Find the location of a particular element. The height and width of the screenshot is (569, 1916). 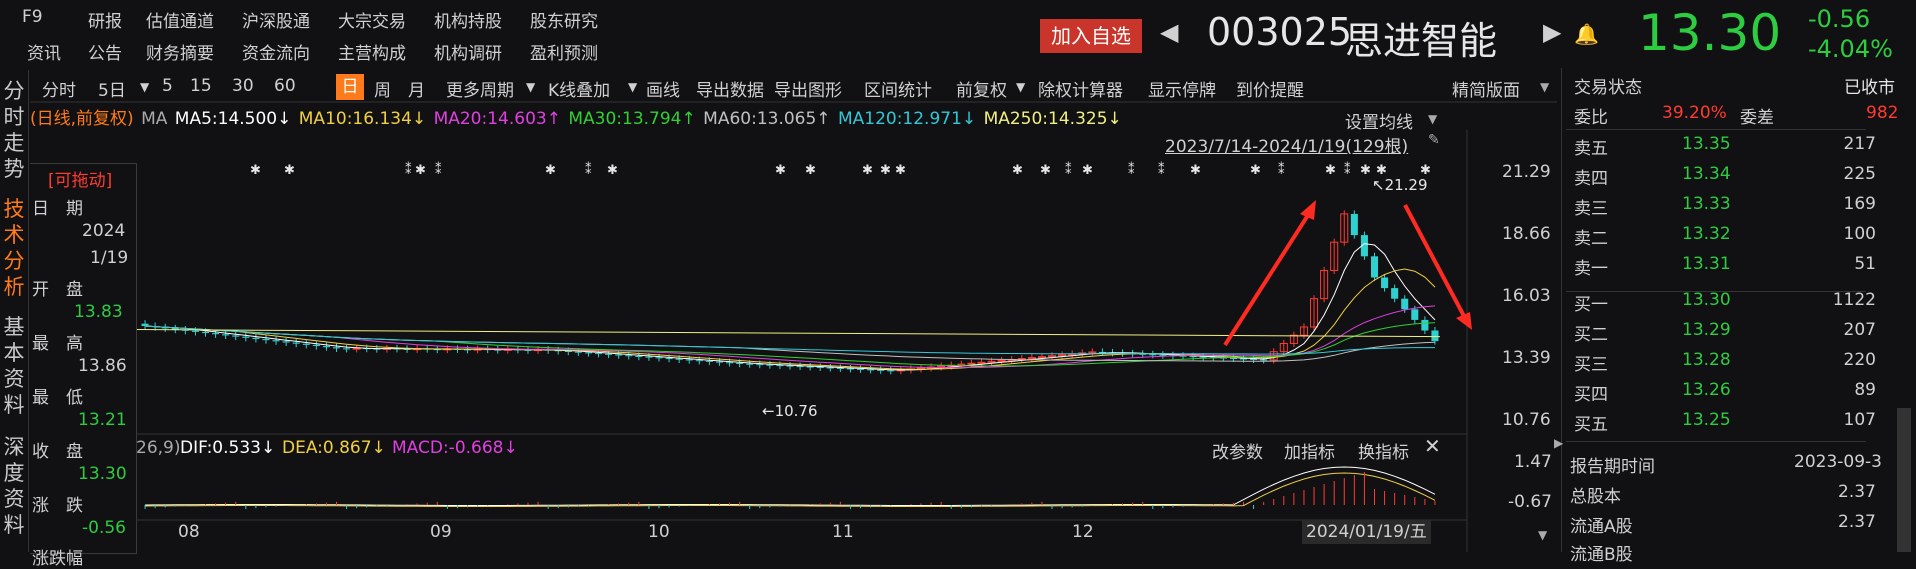

tb-draw-line: 画线 is located at coordinates (663, 91).